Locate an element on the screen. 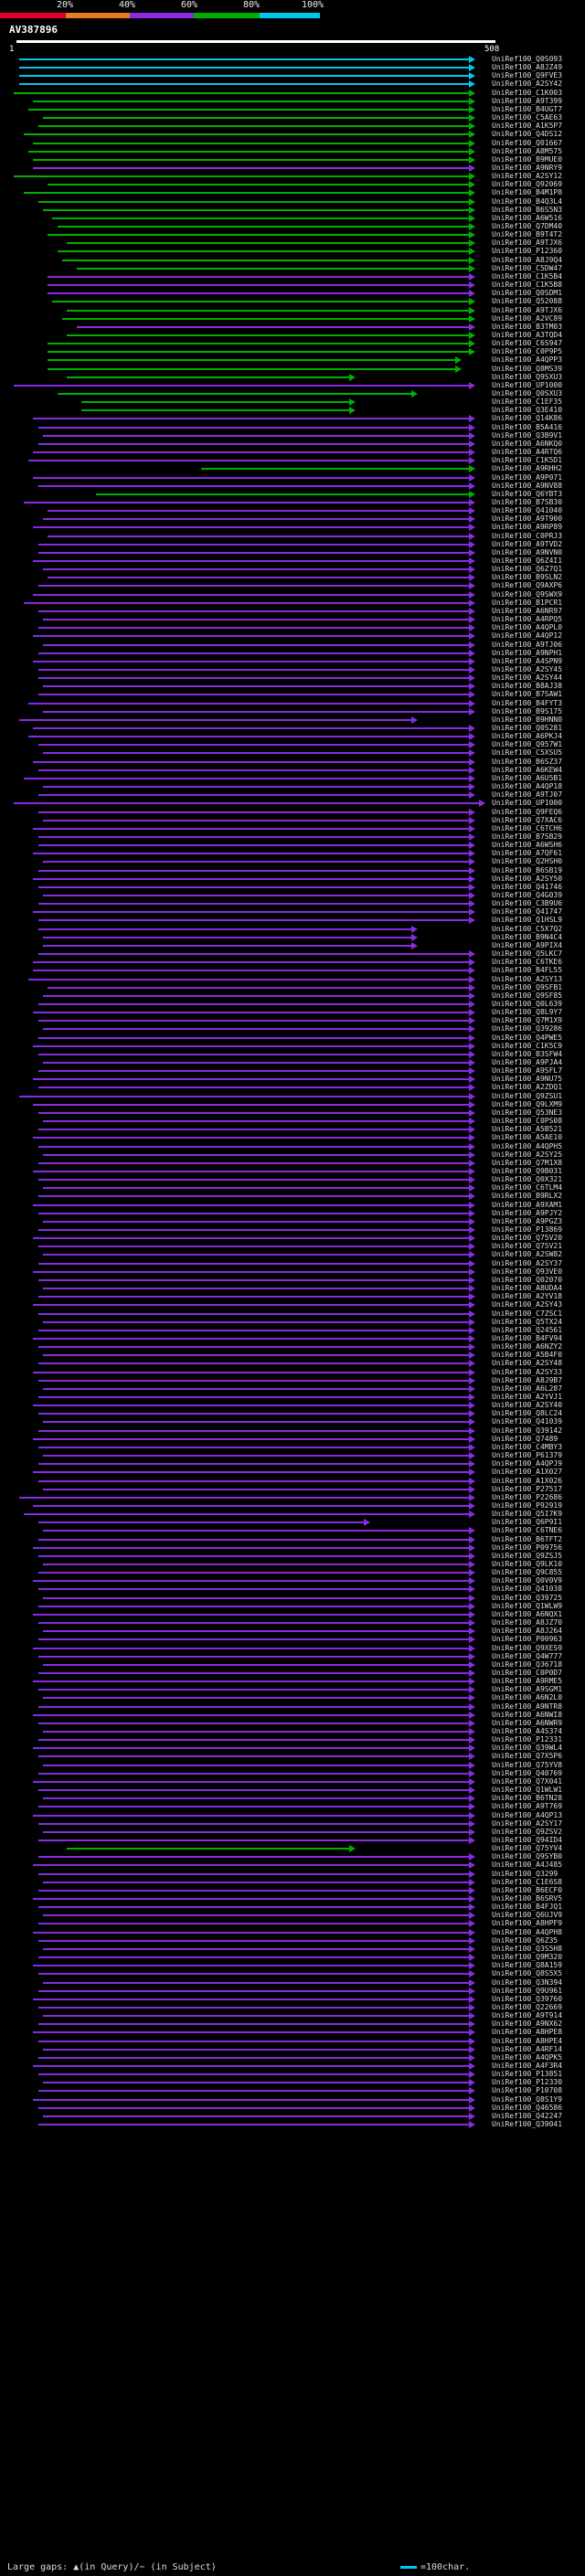 The height and width of the screenshot is (2576, 585). hit-row: UniRef100_C1K5B4 is located at coordinates (293, 276).